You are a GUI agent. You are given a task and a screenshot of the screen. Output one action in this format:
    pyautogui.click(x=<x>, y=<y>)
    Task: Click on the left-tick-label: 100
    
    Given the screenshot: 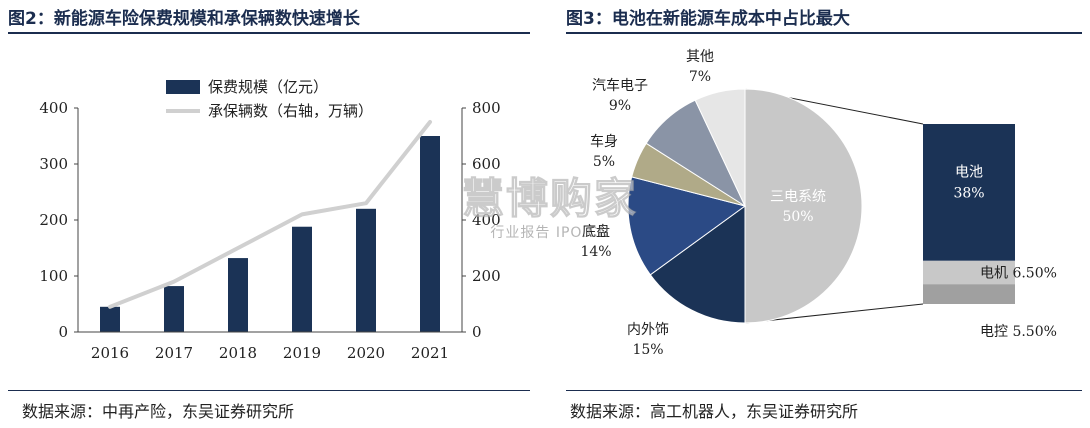 What is the action you would take?
    pyautogui.click(x=53, y=276)
    